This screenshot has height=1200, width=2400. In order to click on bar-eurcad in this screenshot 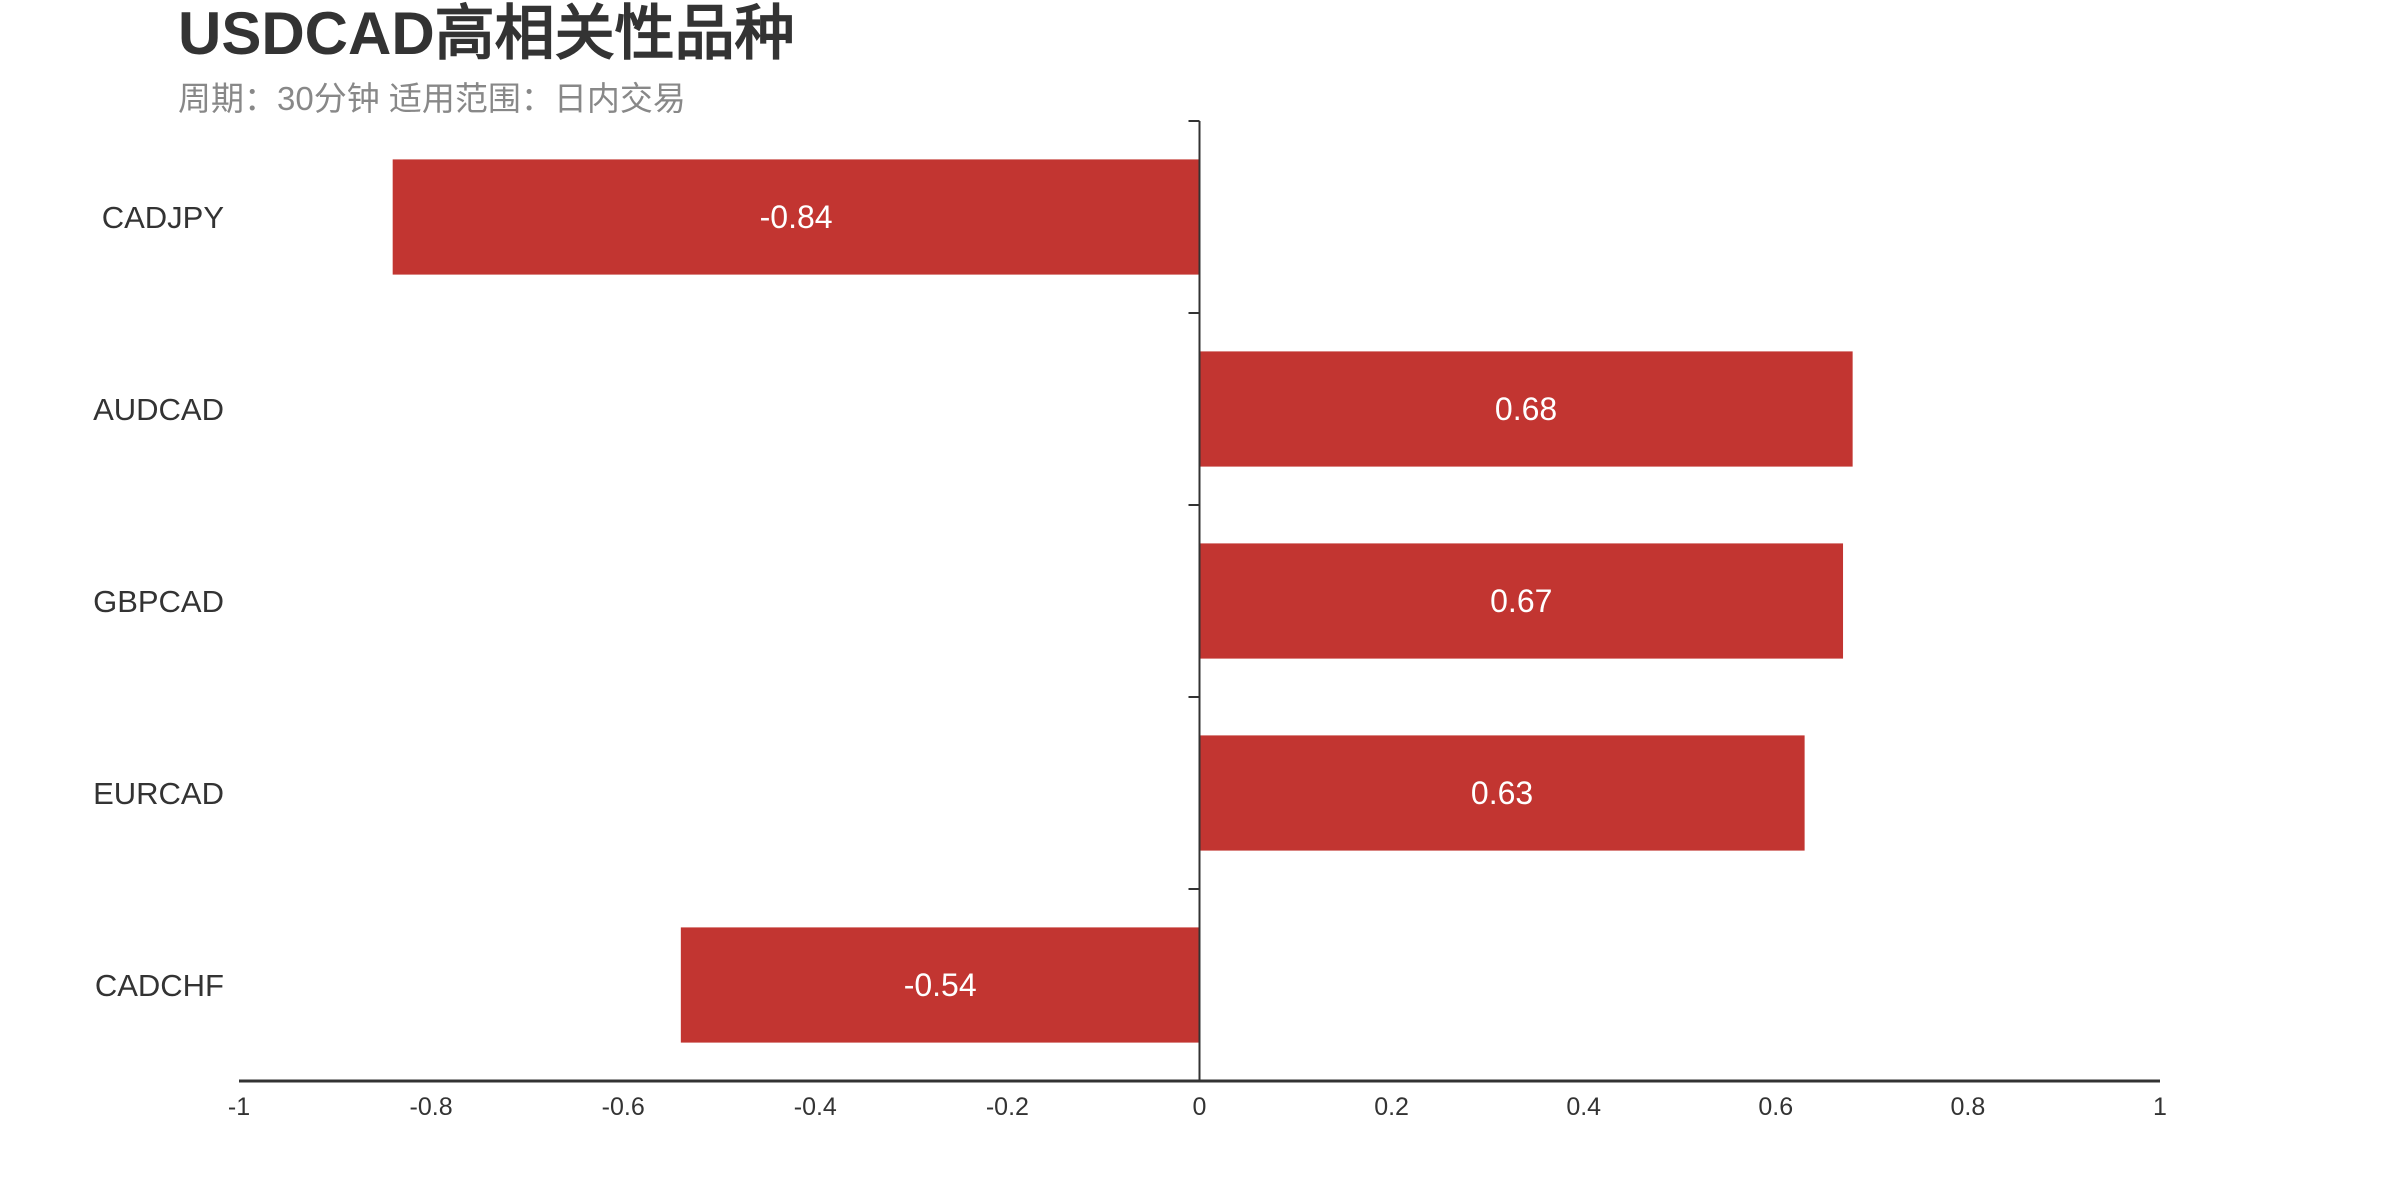, I will do `click(1502, 793)`.